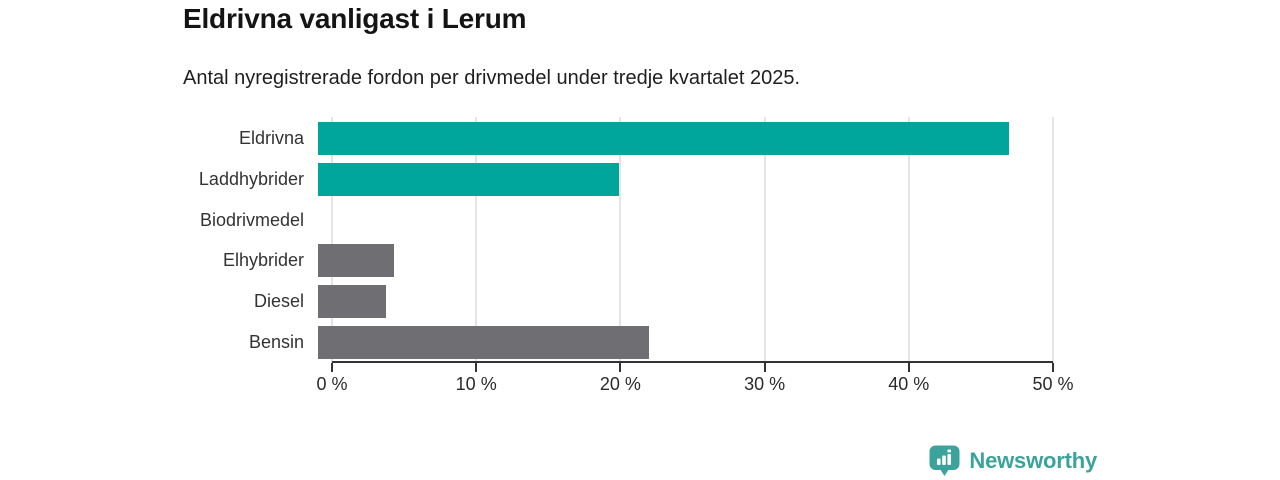 This screenshot has height=480, width=1280. What do you see at coordinates (332, 384) in the screenshot?
I see `axis-tick-label: 0 %` at bounding box center [332, 384].